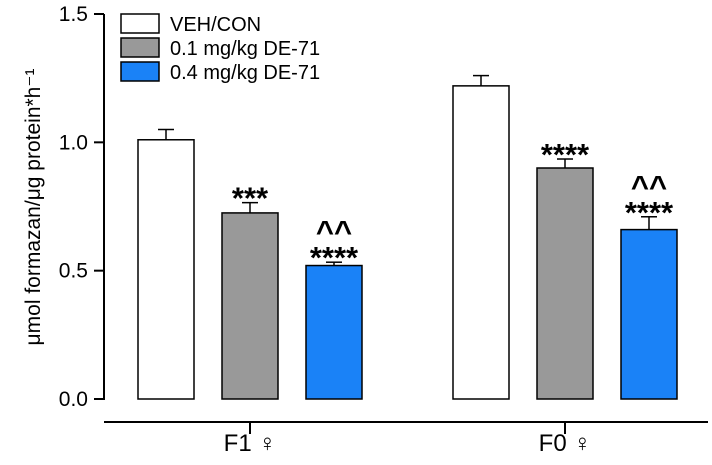 This screenshot has height=465, width=712. Describe the element at coordinates (73, 399) in the screenshot. I see `y-tick-label: 0.0` at that location.